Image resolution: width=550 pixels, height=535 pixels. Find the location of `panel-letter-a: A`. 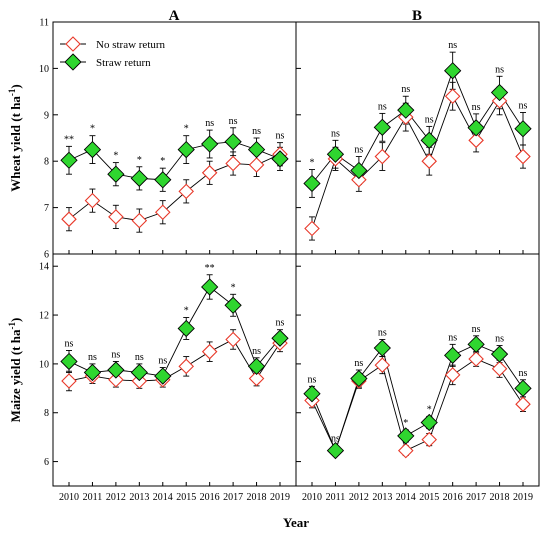

panel-letter-a: A is located at coordinates (174, 16).